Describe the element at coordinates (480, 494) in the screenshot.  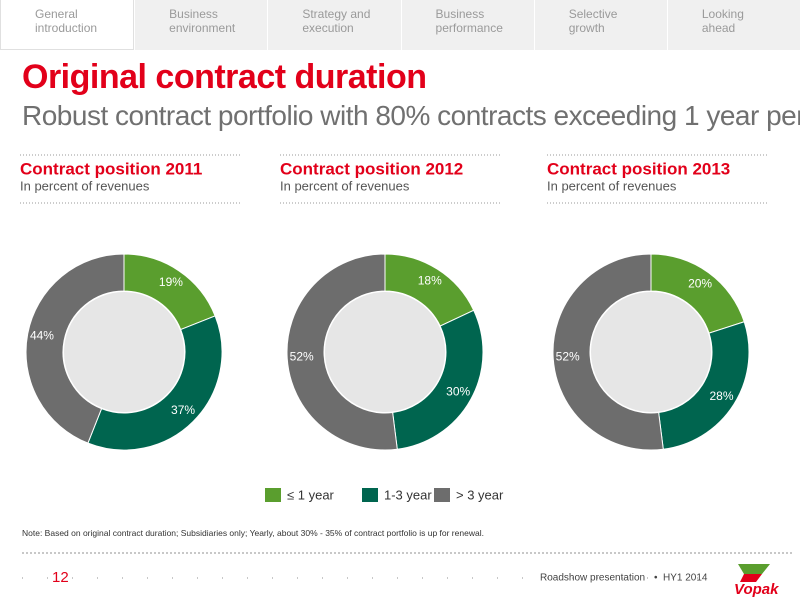
I see `legend-label: > 3 year` at that location.